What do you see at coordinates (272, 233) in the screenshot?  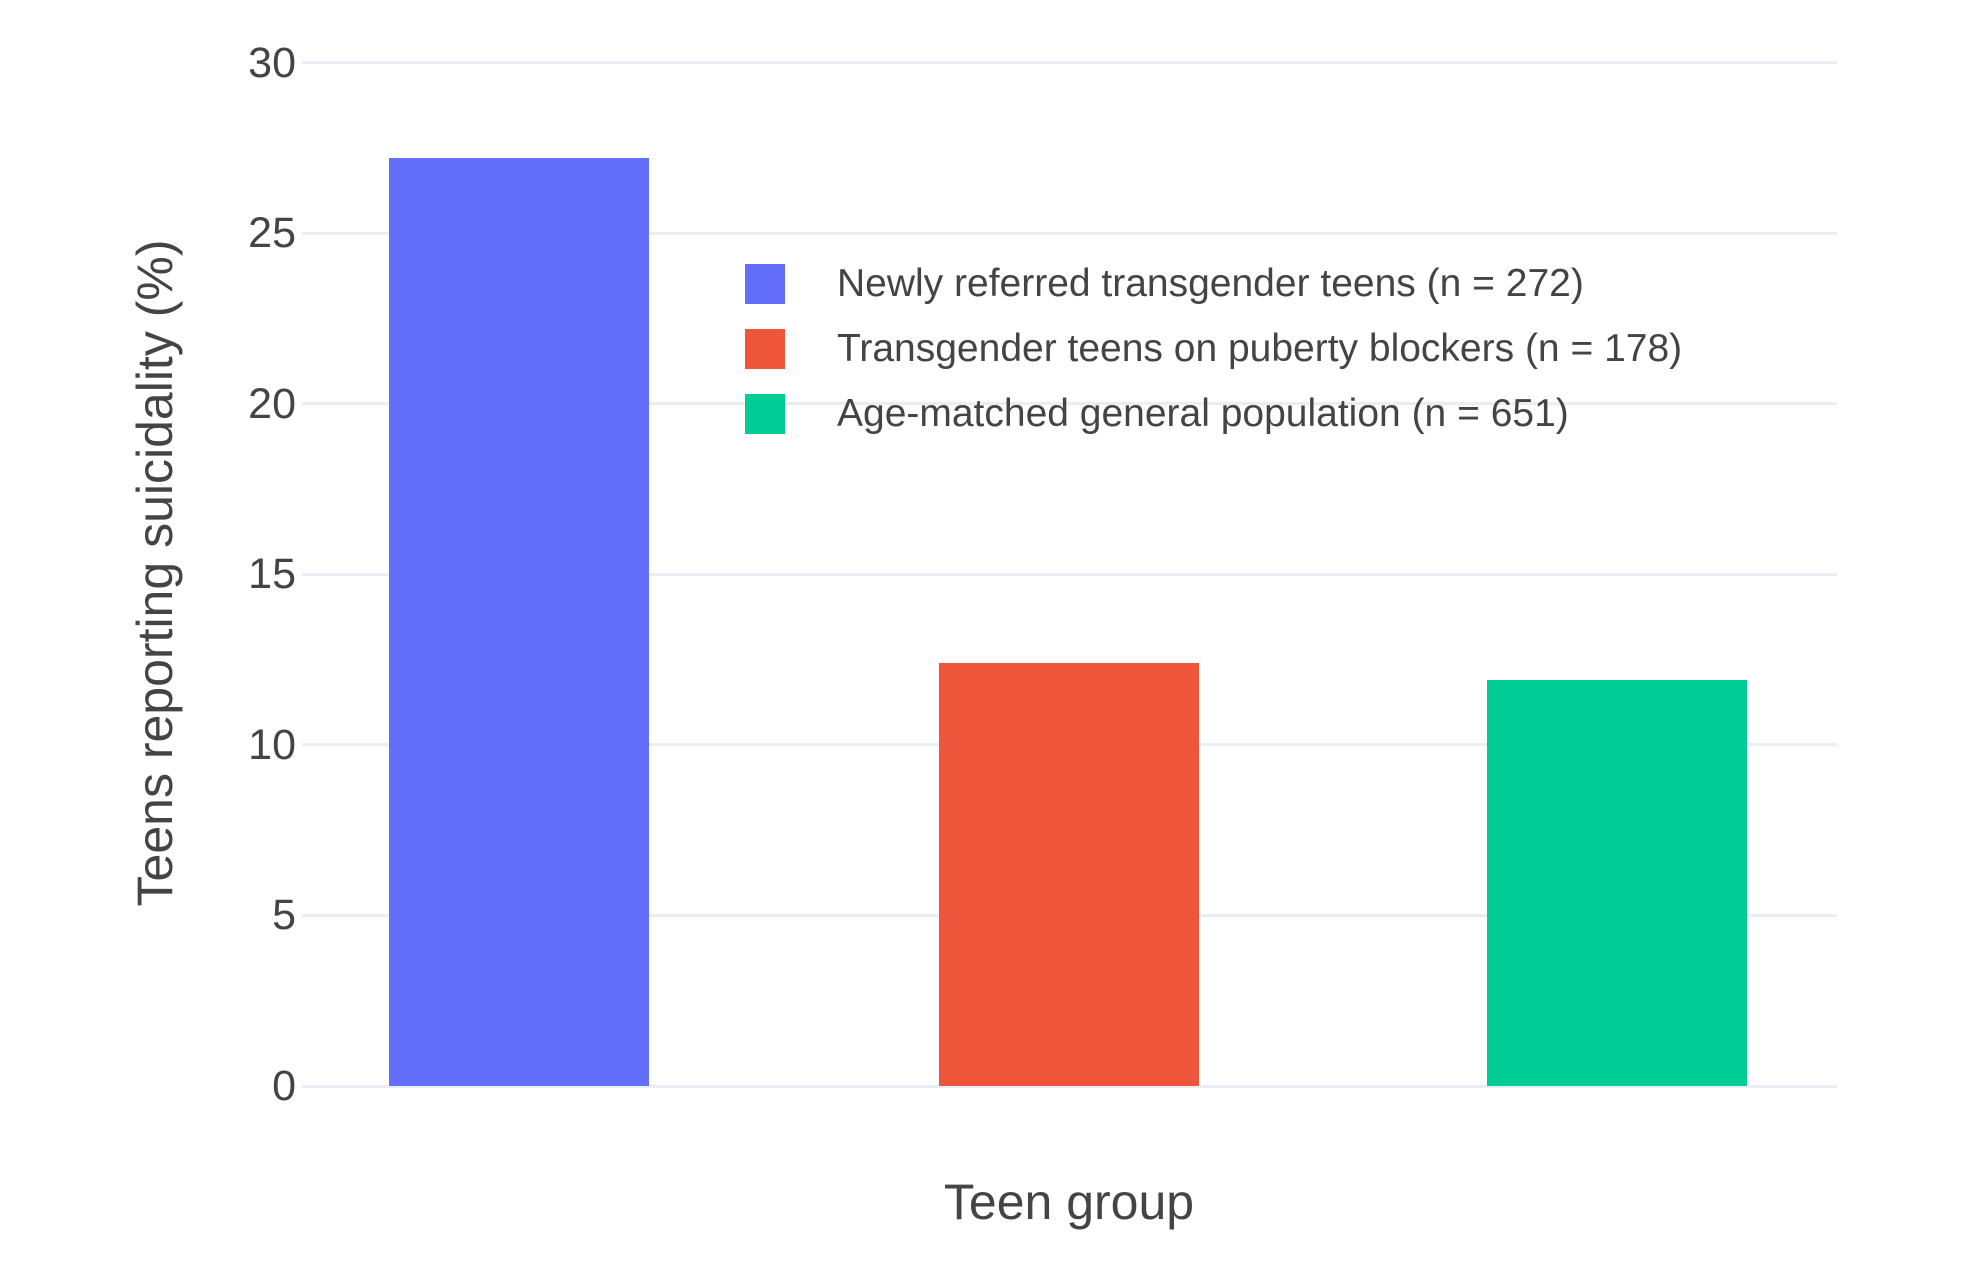 I see `y-tick-label-25: 25` at bounding box center [272, 233].